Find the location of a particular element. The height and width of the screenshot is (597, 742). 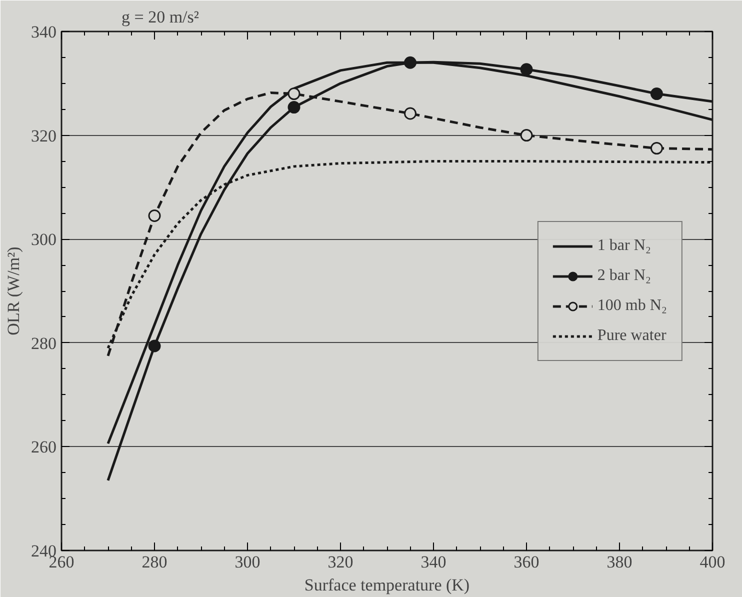

y-tick-label: 340 is located at coordinates (43, 32).